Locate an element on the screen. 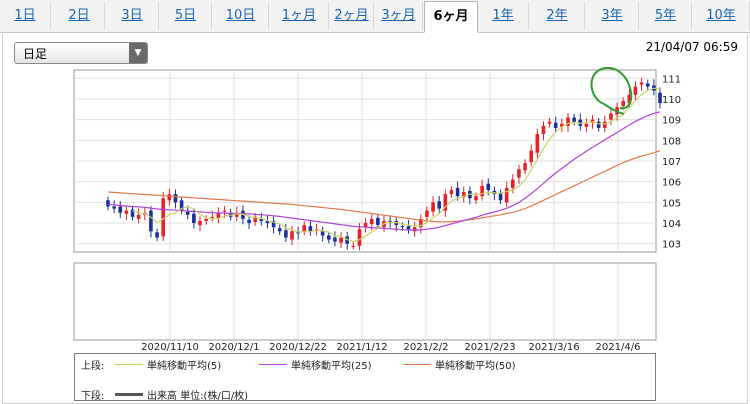 The image size is (750, 404). tab-period-11: 3年 is located at coordinates (612, 16).